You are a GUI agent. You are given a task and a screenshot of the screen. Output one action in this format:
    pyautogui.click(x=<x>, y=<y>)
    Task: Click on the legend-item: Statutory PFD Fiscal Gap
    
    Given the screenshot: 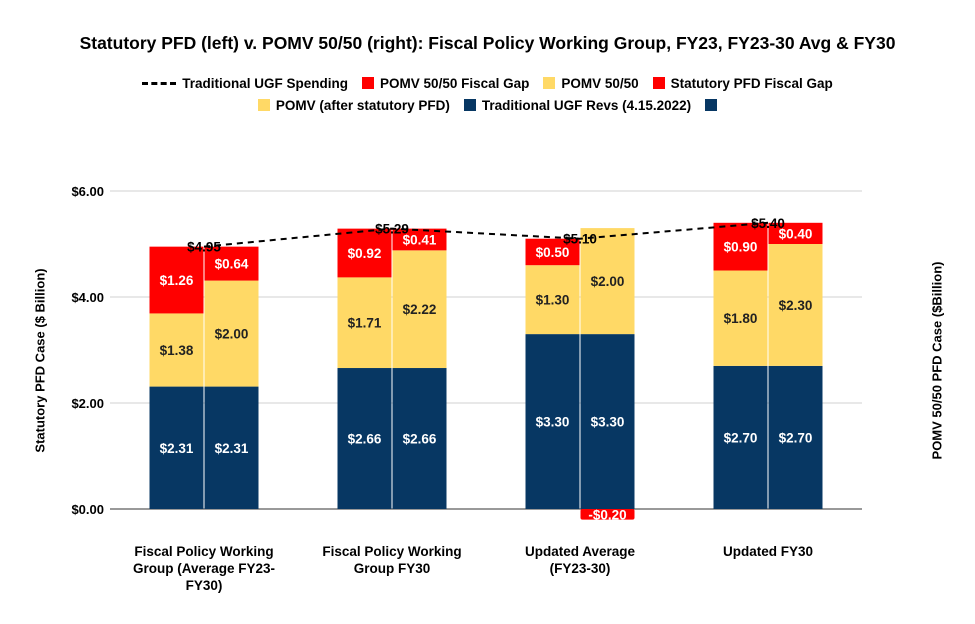 What is the action you would take?
    pyautogui.click(x=742, y=83)
    